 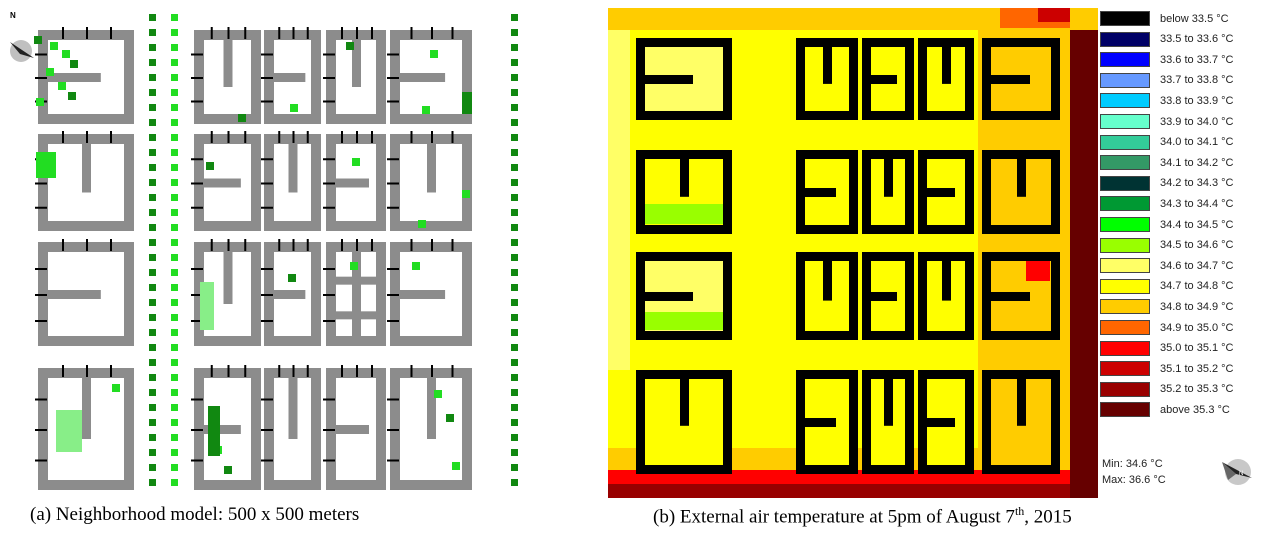 What do you see at coordinates (1167, 224) in the screenshot?
I see `legend-entry: 34.4 to 34.5 °C` at bounding box center [1167, 224].